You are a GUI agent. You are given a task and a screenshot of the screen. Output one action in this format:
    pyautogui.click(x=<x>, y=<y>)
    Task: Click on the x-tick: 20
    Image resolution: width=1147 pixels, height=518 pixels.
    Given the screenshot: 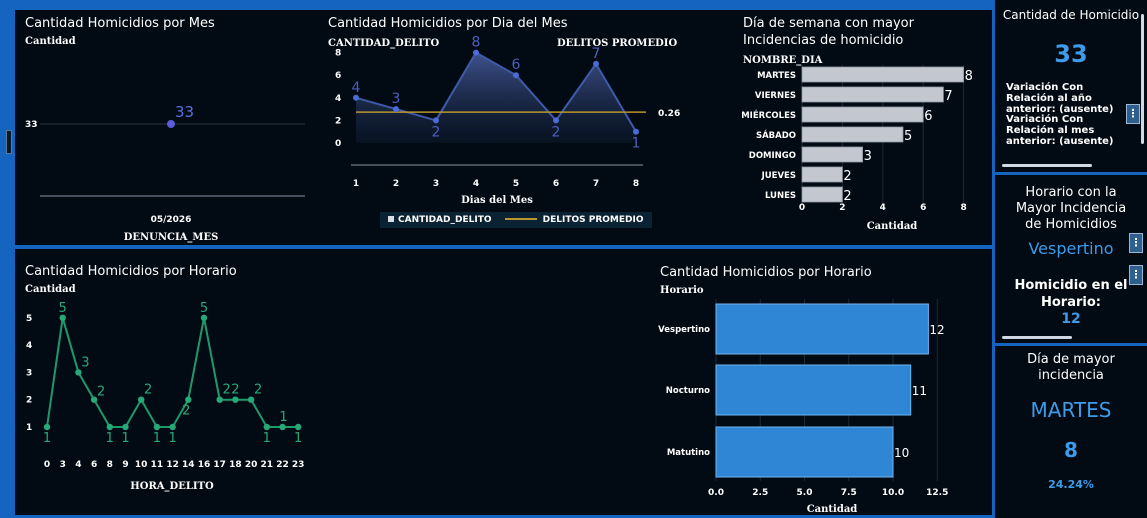 What is the action you would take?
    pyautogui.click(x=251, y=465)
    